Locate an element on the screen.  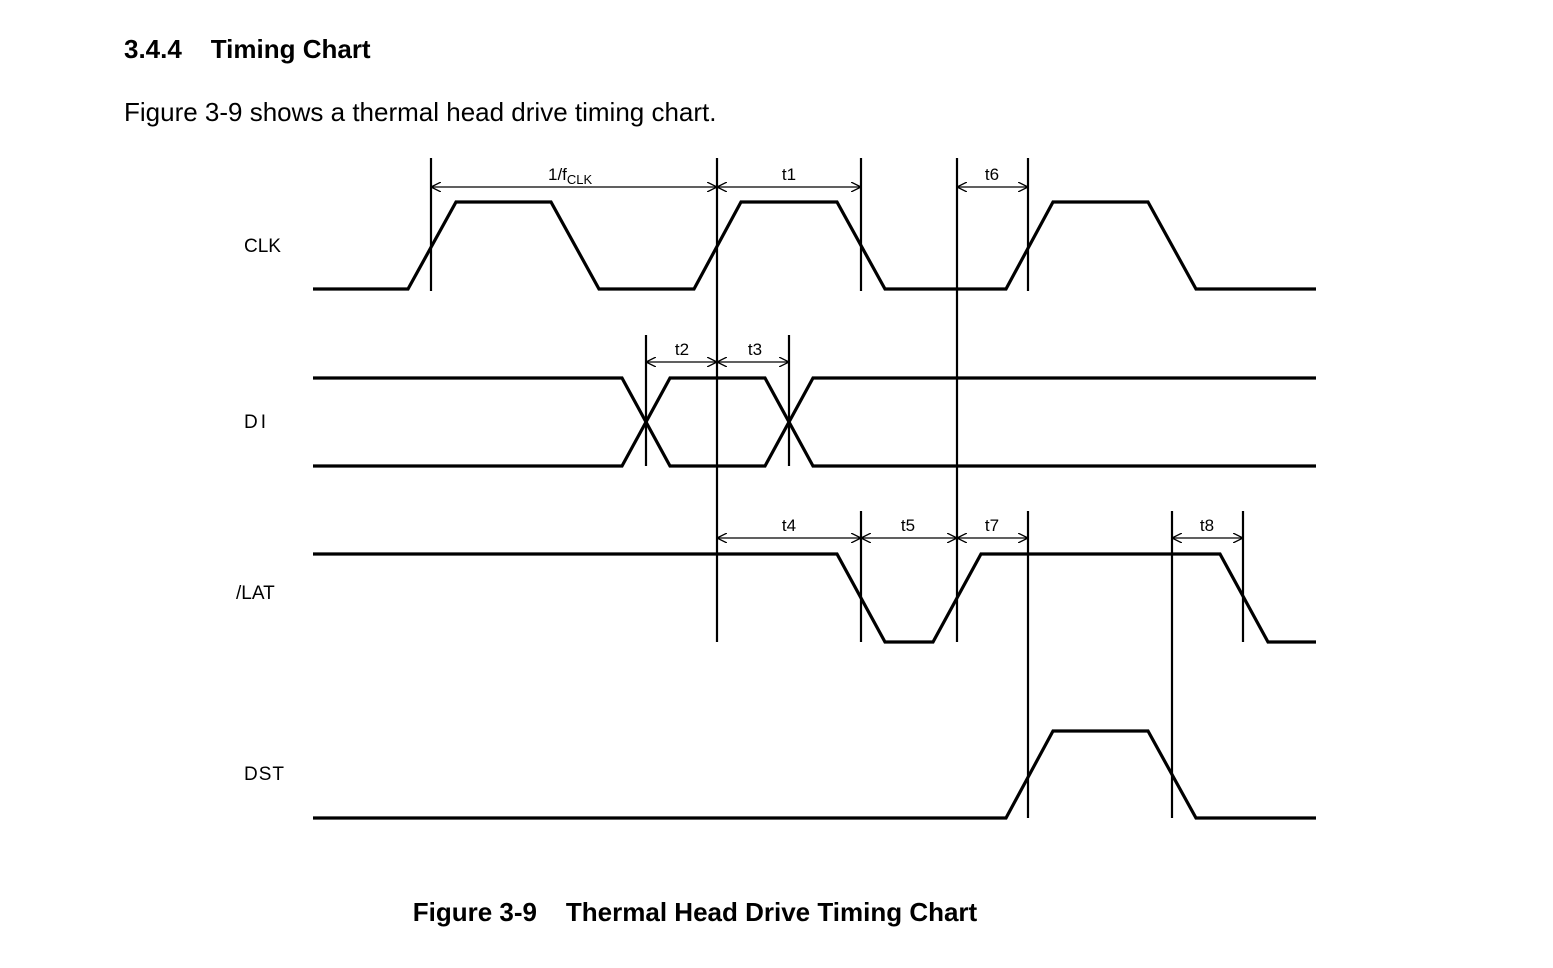
di-waveform-high is located at coordinates (814, 401).